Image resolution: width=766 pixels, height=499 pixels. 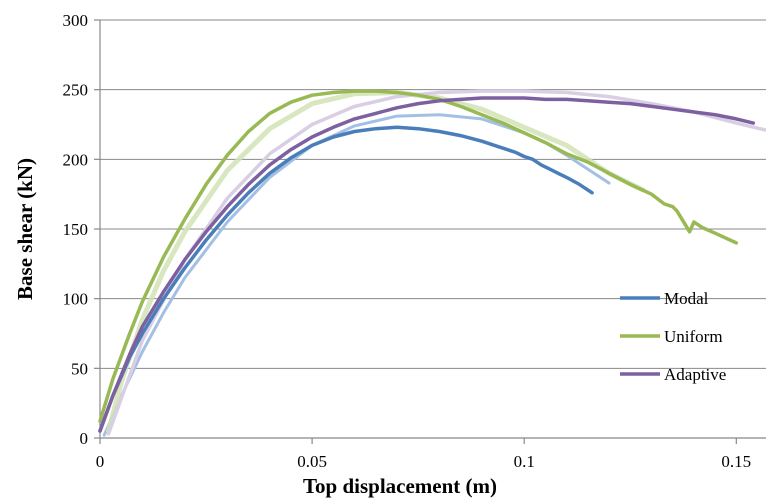 I want to click on legend-label-adaptive: Adaptive, so click(x=695, y=374).